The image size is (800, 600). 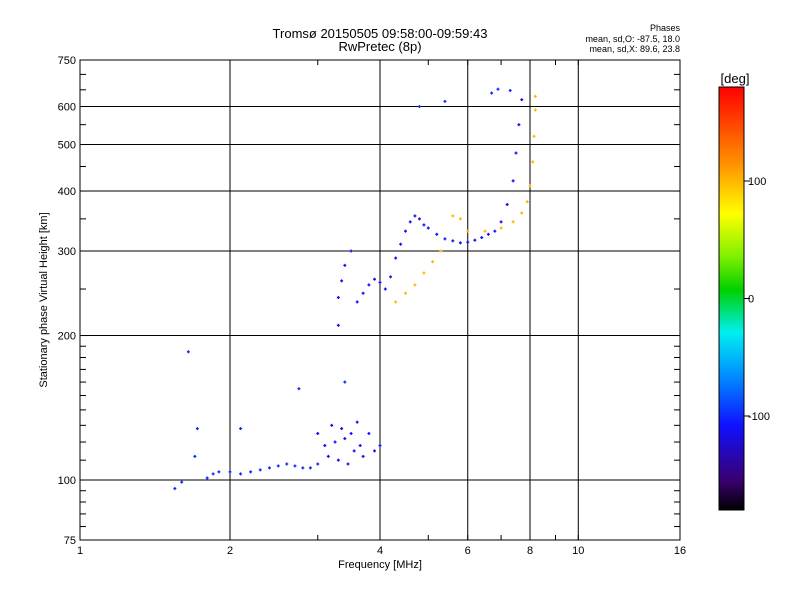 What do you see at coordinates (67, 252) in the screenshot?
I see `y-tick-label: 300` at bounding box center [67, 252].